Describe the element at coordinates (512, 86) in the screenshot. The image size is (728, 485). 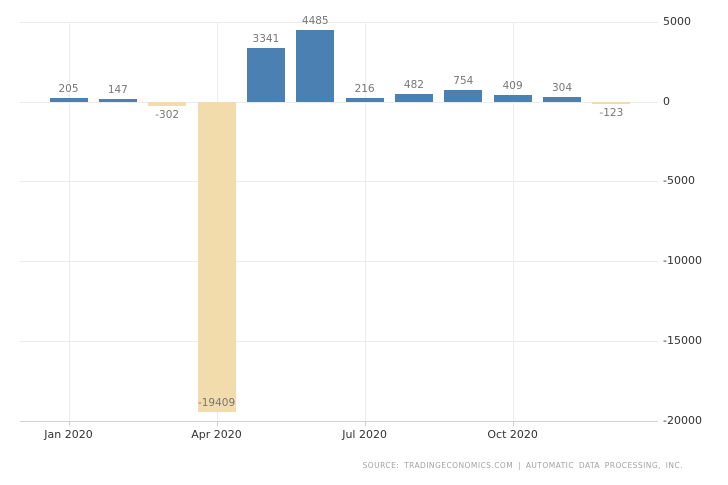
I see `bar-value-label: 409` at that location.